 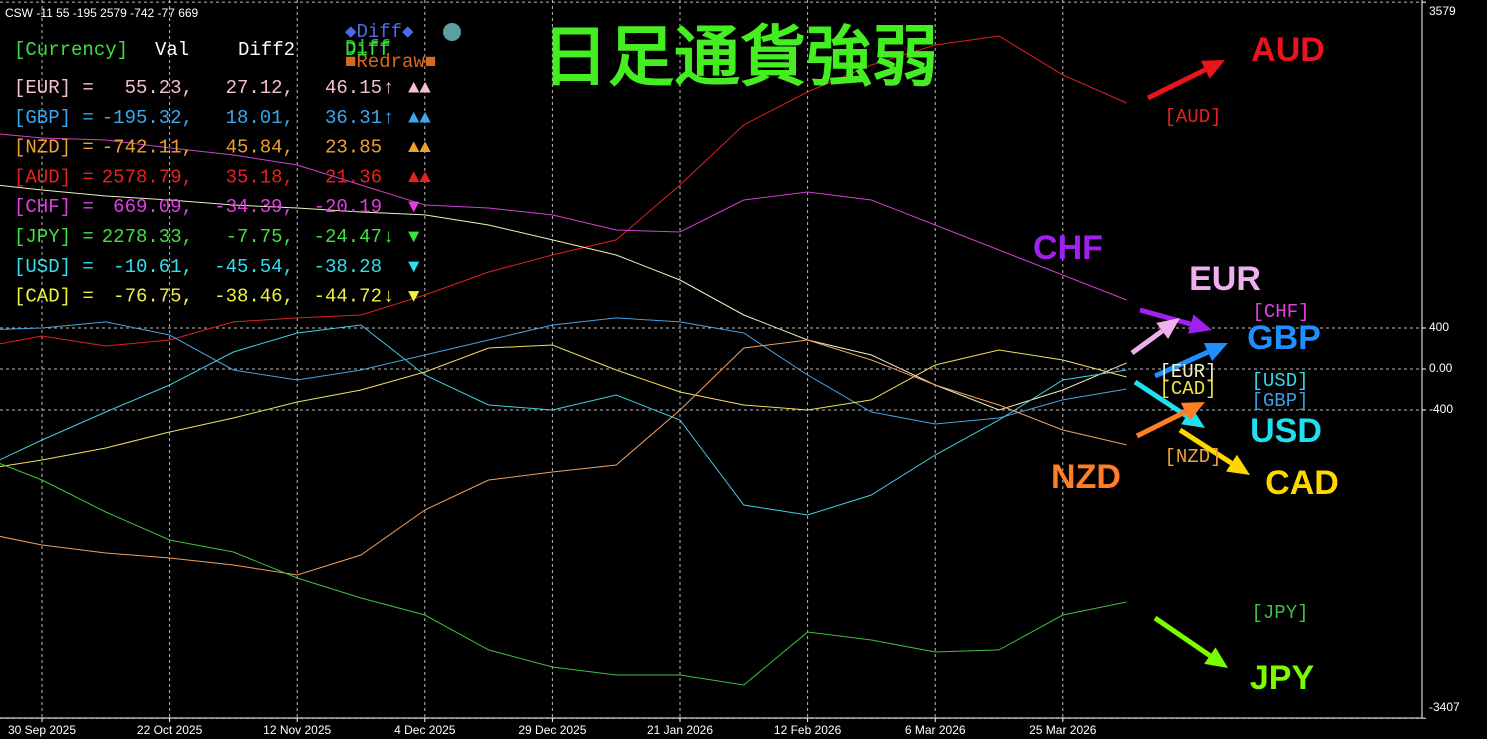 I want to click on row-label: [NZD] =, so click(x=54, y=148).